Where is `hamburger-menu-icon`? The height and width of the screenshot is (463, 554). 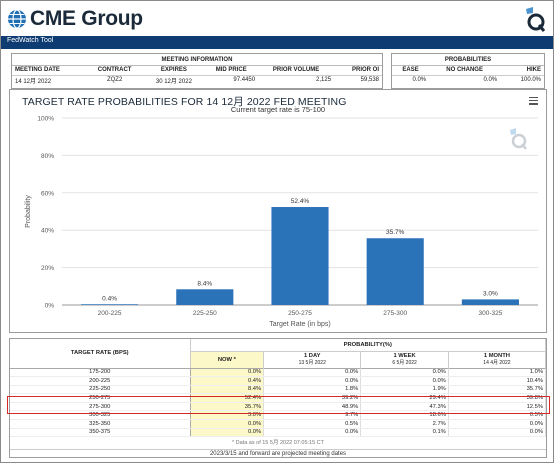 hamburger-menu-icon is located at coordinates (533, 101).